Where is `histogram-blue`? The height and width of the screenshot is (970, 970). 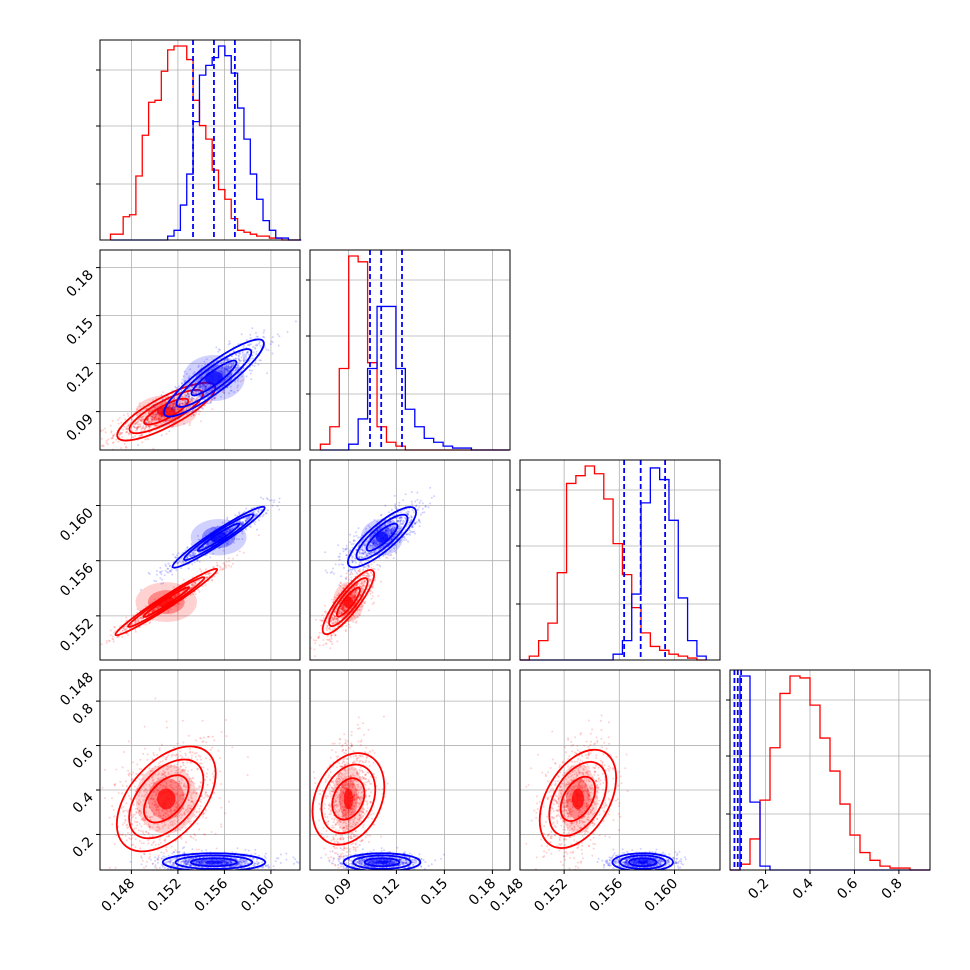
histogram-blue is located at coordinates (415, 378).